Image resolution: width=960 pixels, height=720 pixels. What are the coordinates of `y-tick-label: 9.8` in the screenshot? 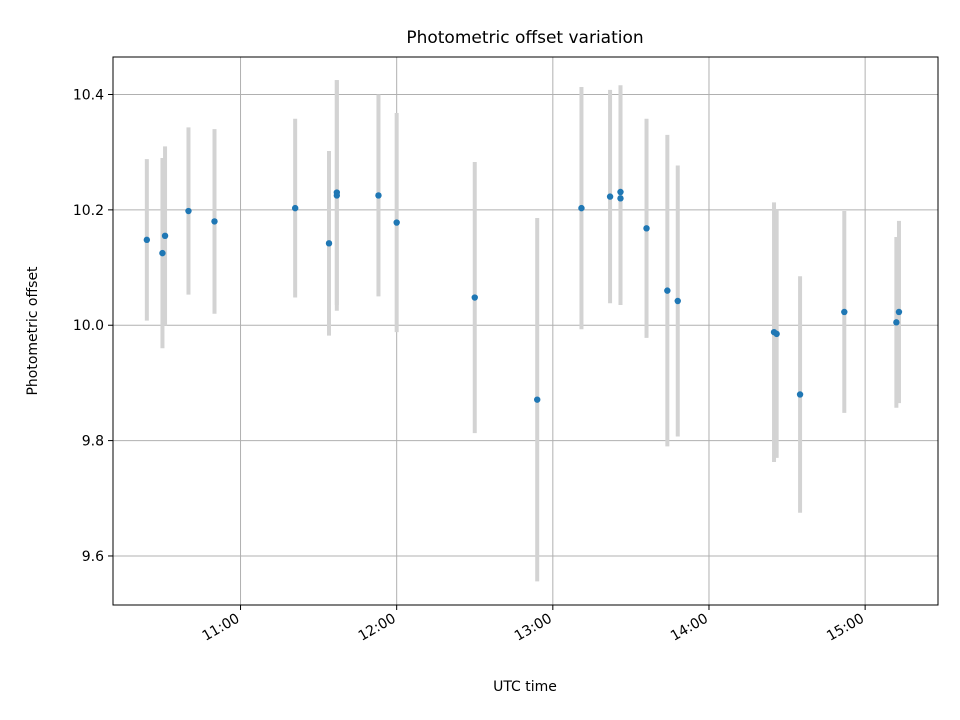 It's located at (93, 442).